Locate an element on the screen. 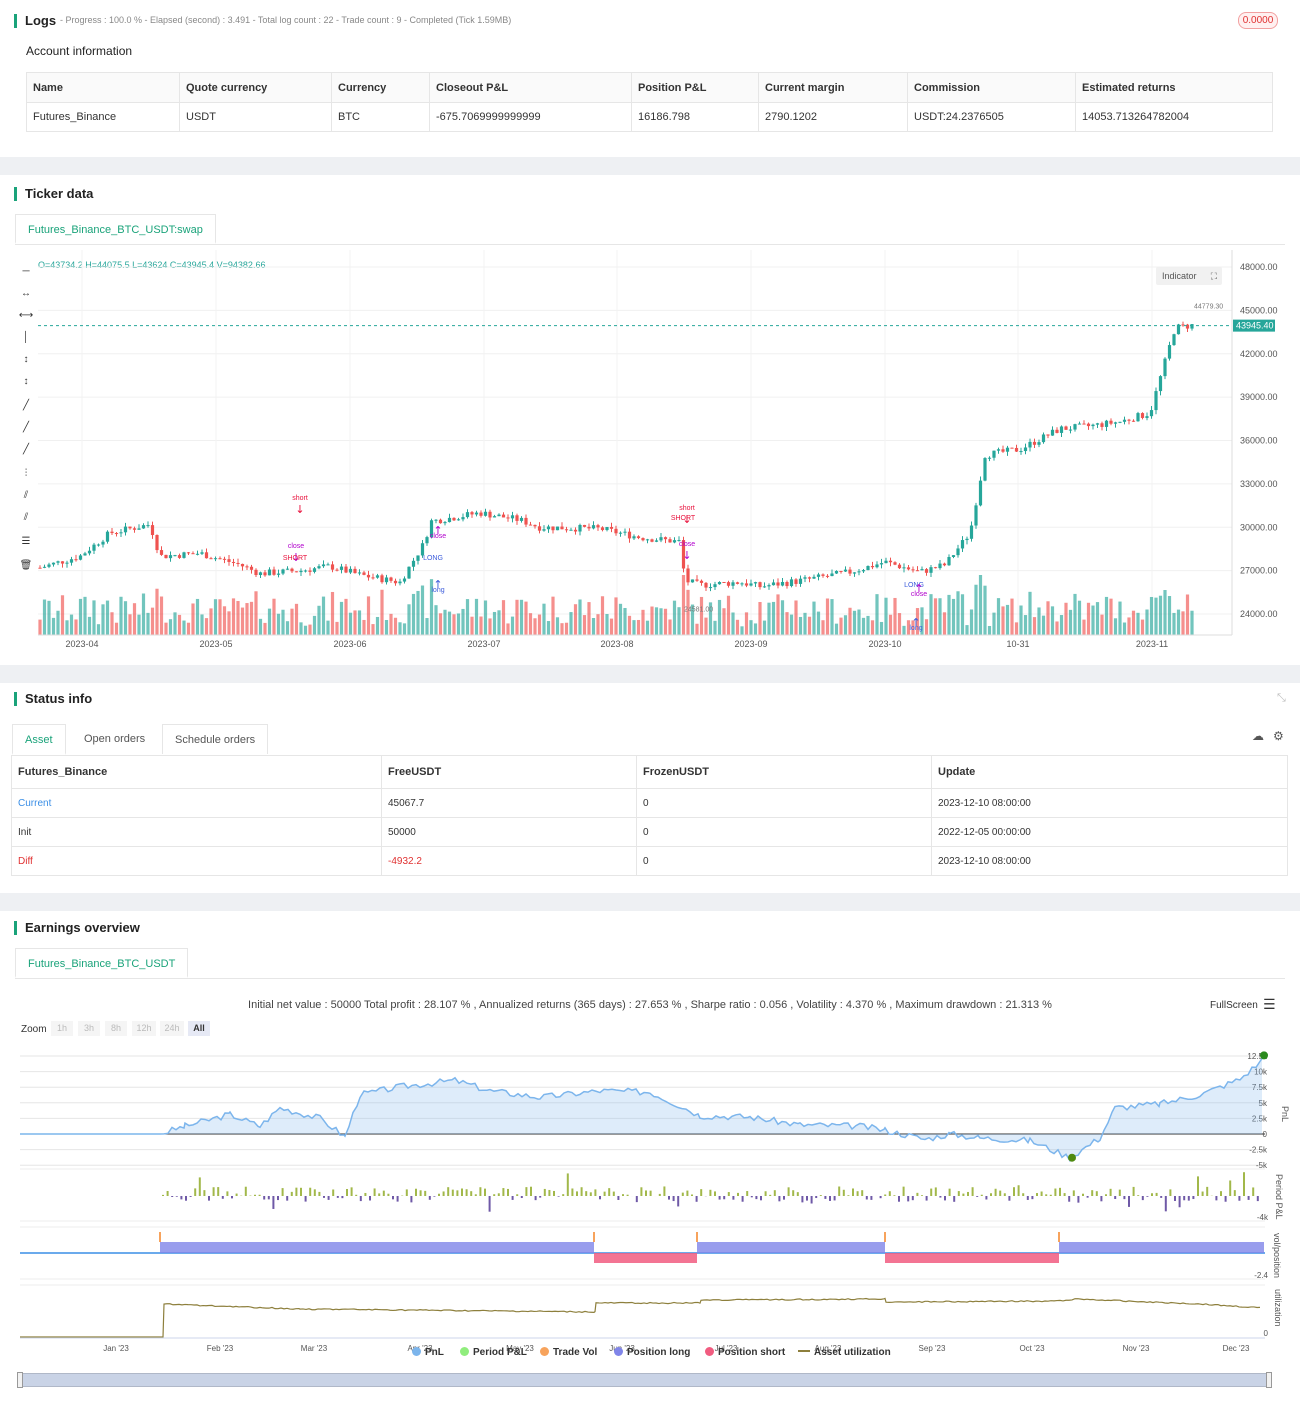  settings-gear-icon: ⚙ is located at coordinates (1278, 736).